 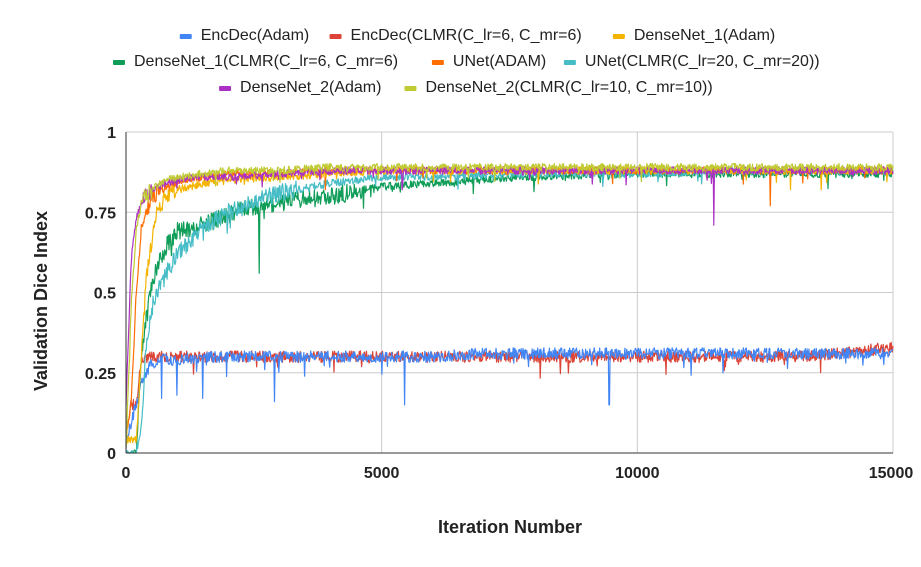 I want to click on y-tick-label: 0, so click(x=111, y=454).